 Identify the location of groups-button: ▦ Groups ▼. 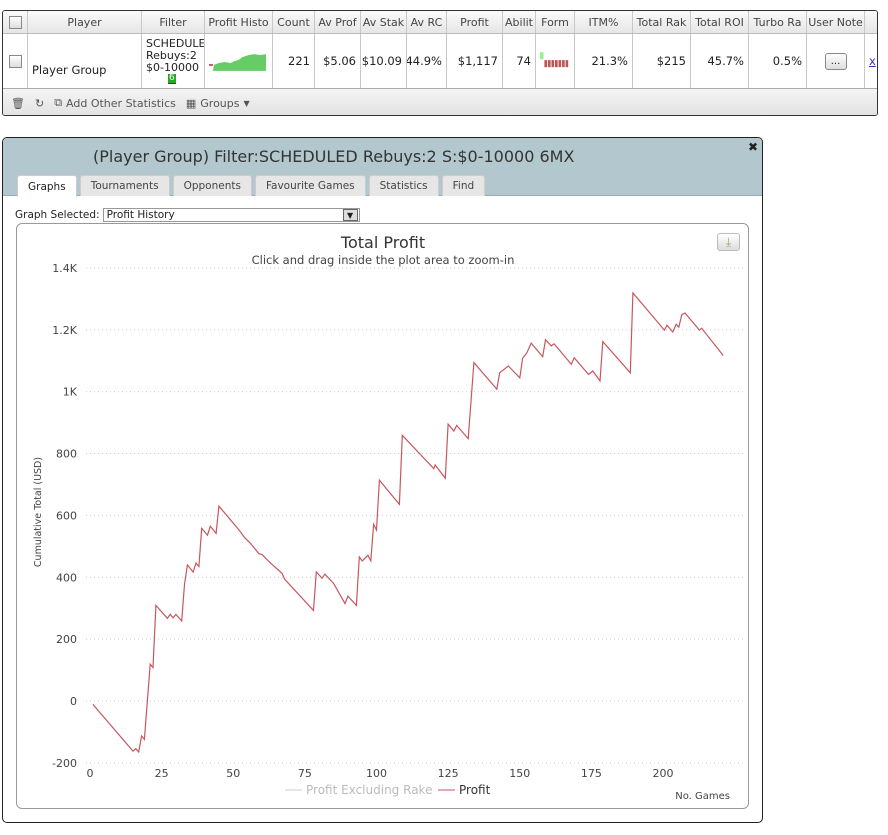
(218, 103).